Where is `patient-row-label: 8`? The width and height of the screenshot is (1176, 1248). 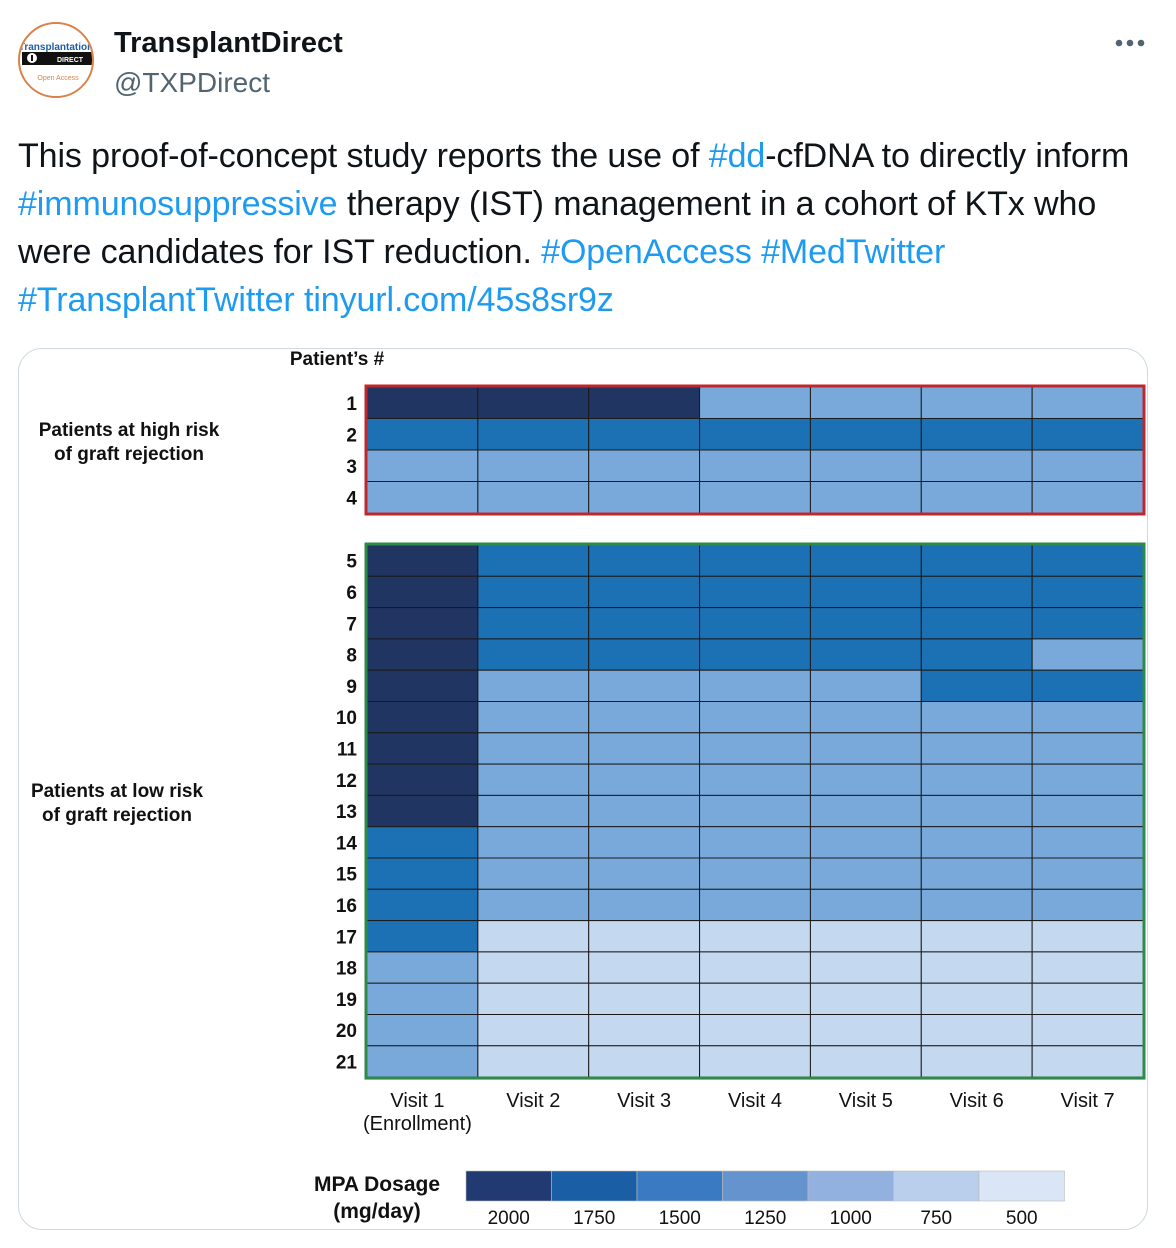
patient-row-label: 8 is located at coordinates (351, 656).